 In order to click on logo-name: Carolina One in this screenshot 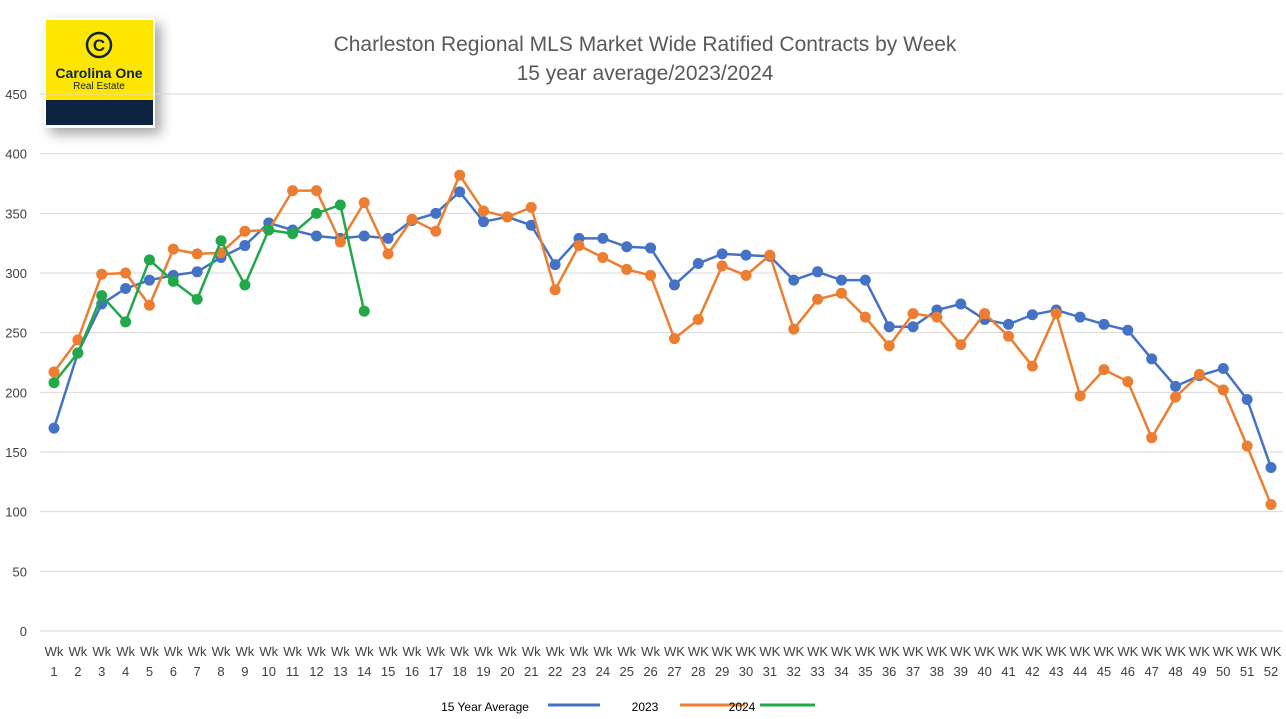, I will do `click(98, 73)`.